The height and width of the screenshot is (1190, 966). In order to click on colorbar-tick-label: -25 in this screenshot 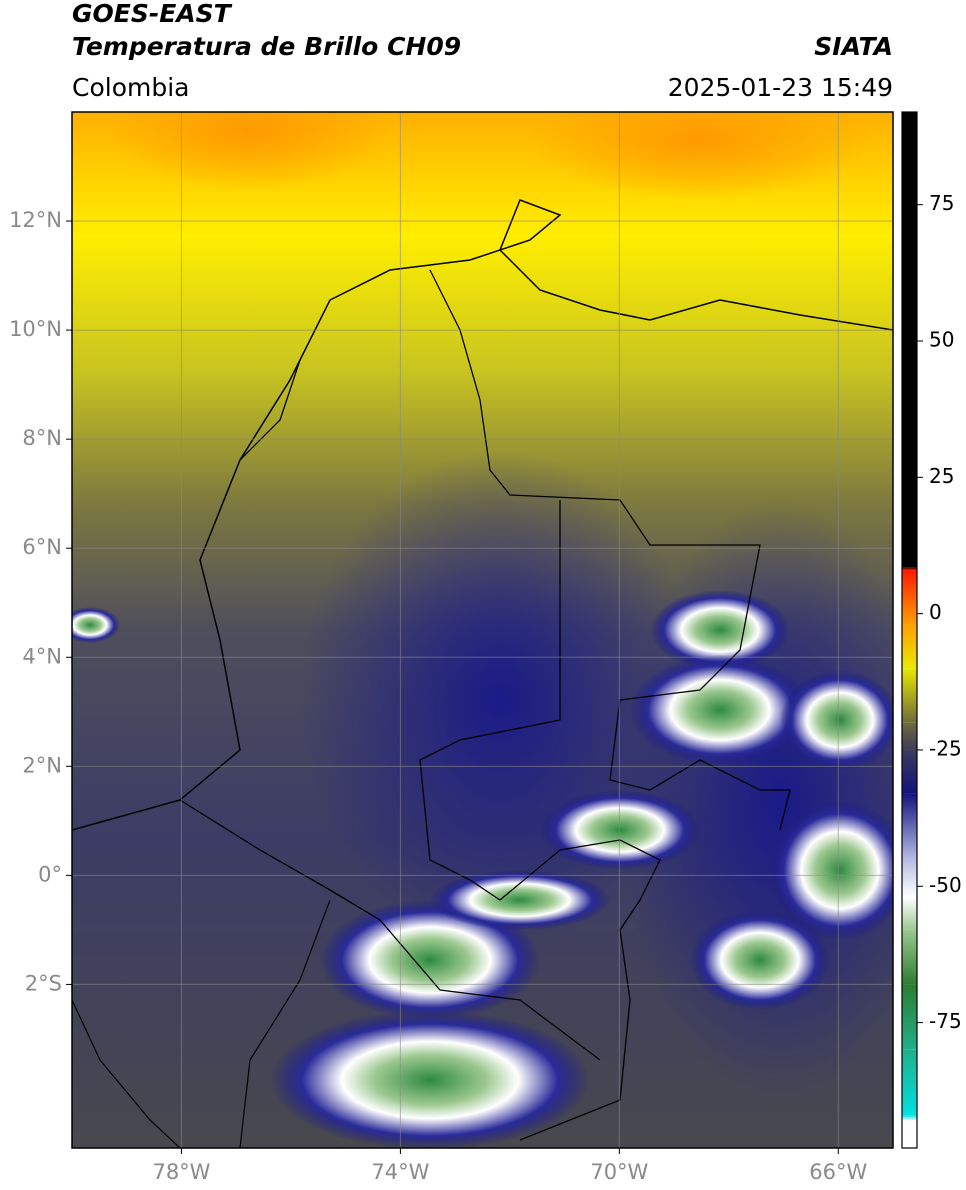, I will do `click(945, 748)`.